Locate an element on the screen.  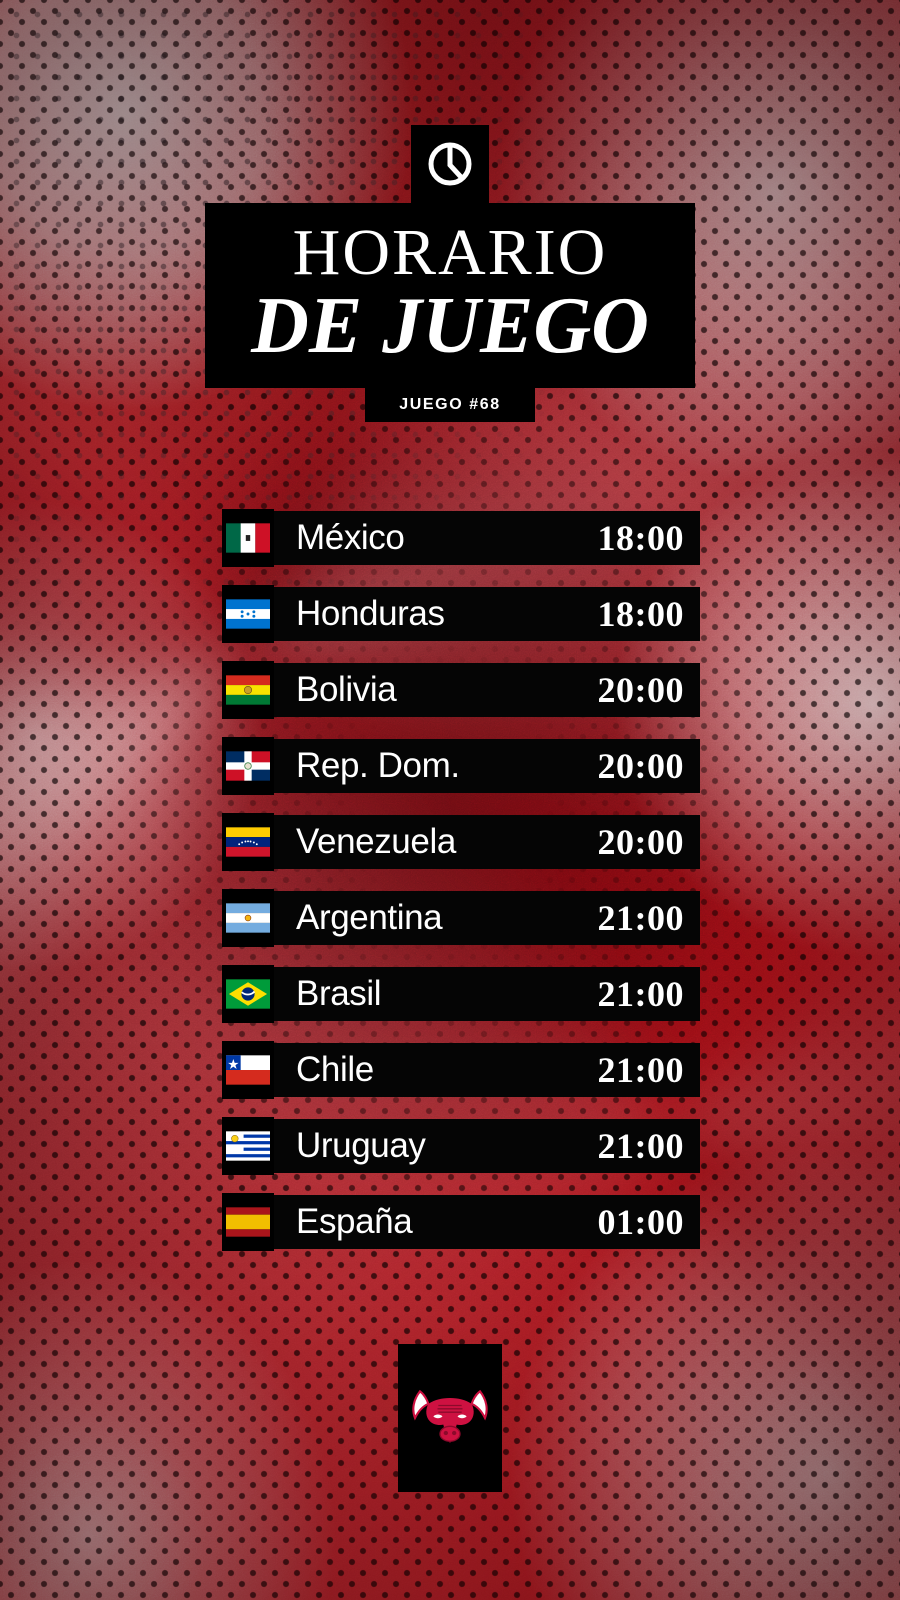
list-item: Chile 21:00 is located at coordinates (450, 1070).